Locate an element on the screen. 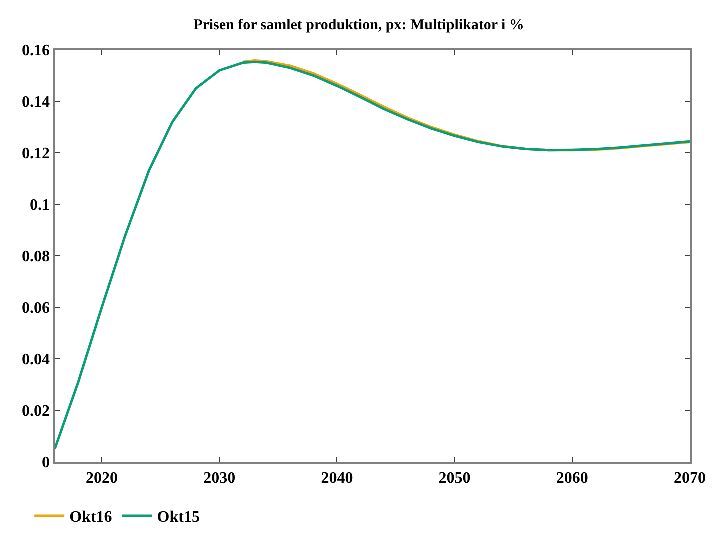 Image resolution: width=718 pixels, height=545 pixels. chart-title: Prisen for samlet produktion, px: Multiplikator i % is located at coordinates (359, 26).